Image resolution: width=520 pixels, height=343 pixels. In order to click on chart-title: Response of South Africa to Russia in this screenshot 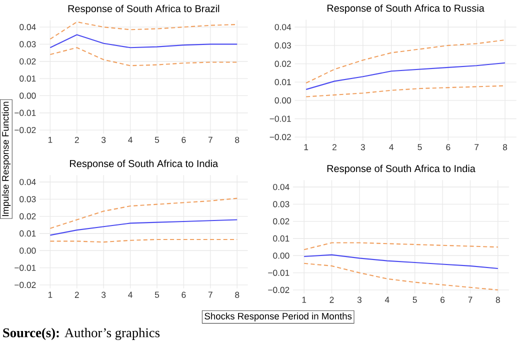, I will do `click(405, 9)`.